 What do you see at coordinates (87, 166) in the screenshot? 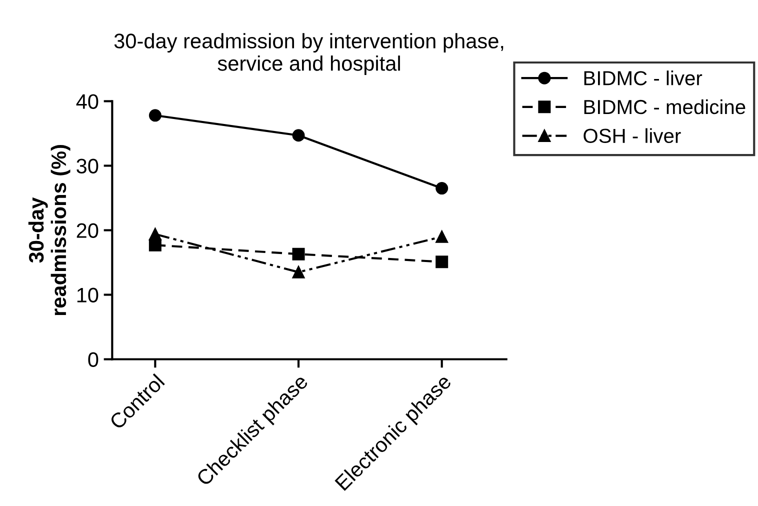
I see `y-tick-label: 30` at bounding box center [87, 166].